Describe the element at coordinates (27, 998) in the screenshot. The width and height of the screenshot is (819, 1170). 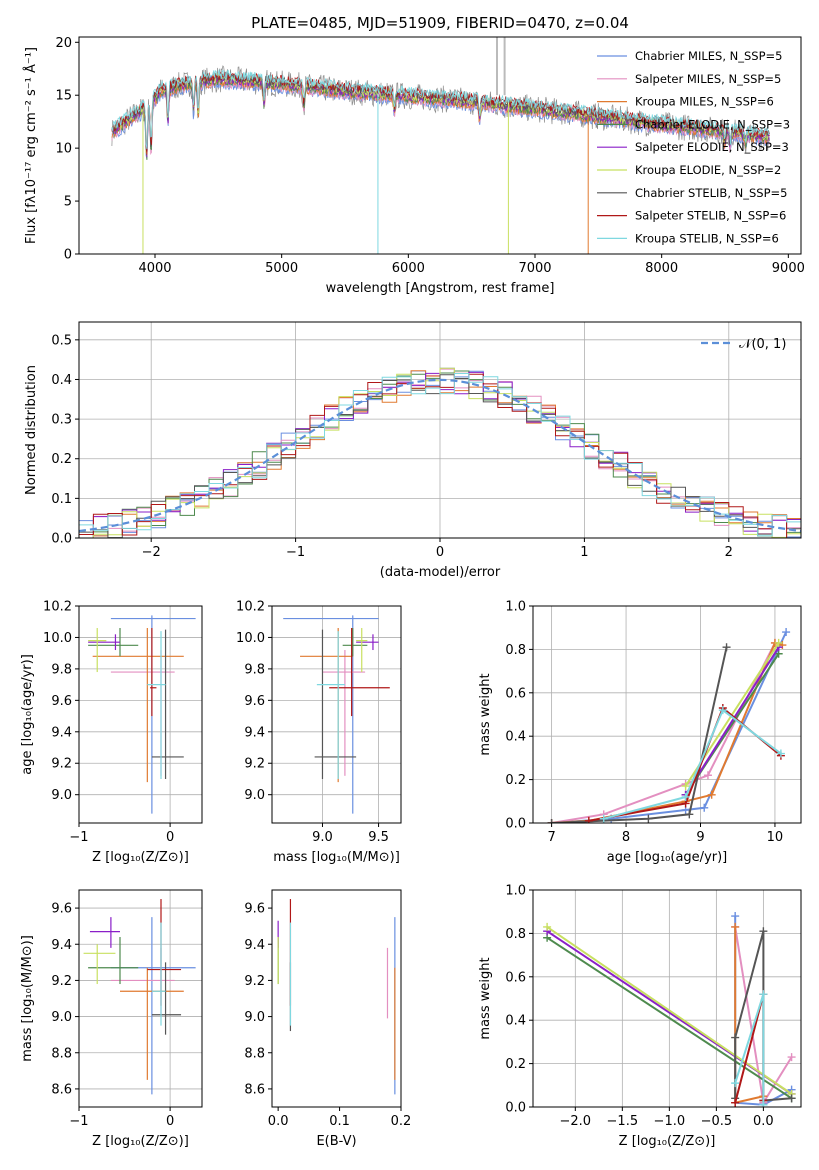
I see `y-axis-label: mass [log₁₀(M/M⊙)]` at that location.